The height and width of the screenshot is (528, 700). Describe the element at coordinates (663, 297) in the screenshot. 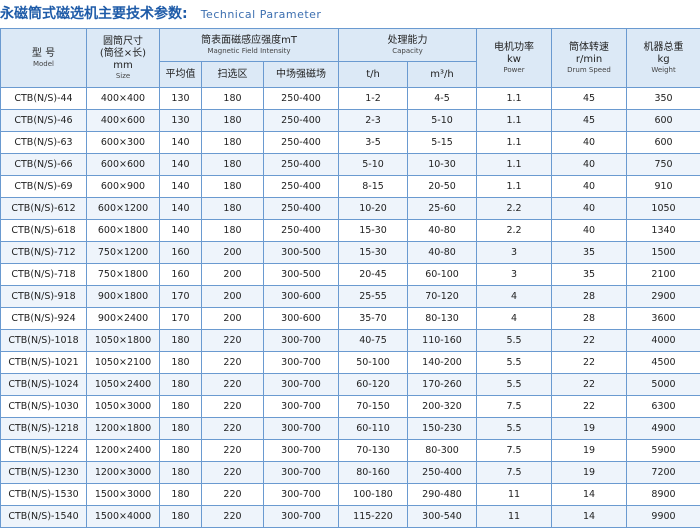

I see `weight-cell: 2900` at that location.